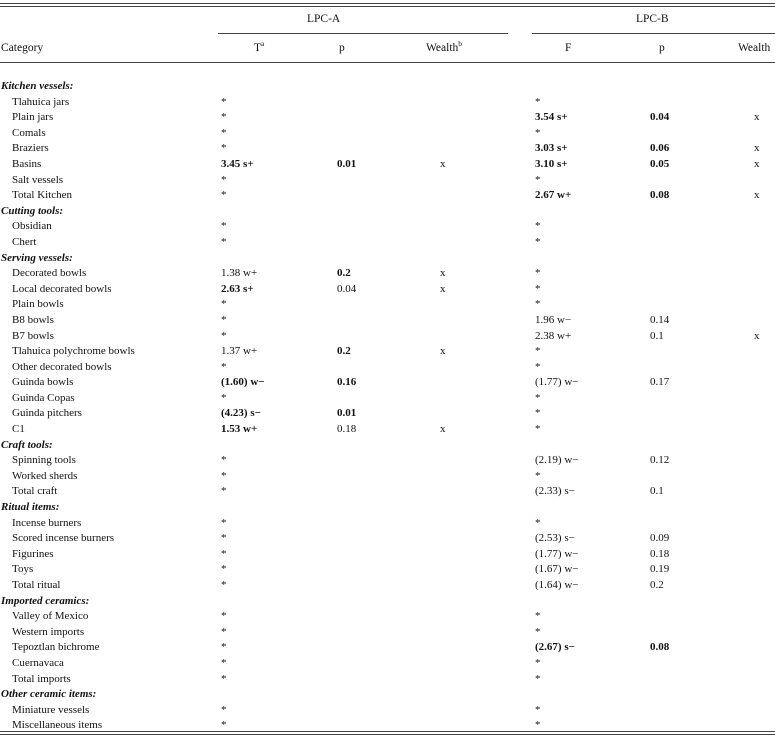 The width and height of the screenshot is (775, 740). I want to click on cell-category: Comals, so click(29, 132).